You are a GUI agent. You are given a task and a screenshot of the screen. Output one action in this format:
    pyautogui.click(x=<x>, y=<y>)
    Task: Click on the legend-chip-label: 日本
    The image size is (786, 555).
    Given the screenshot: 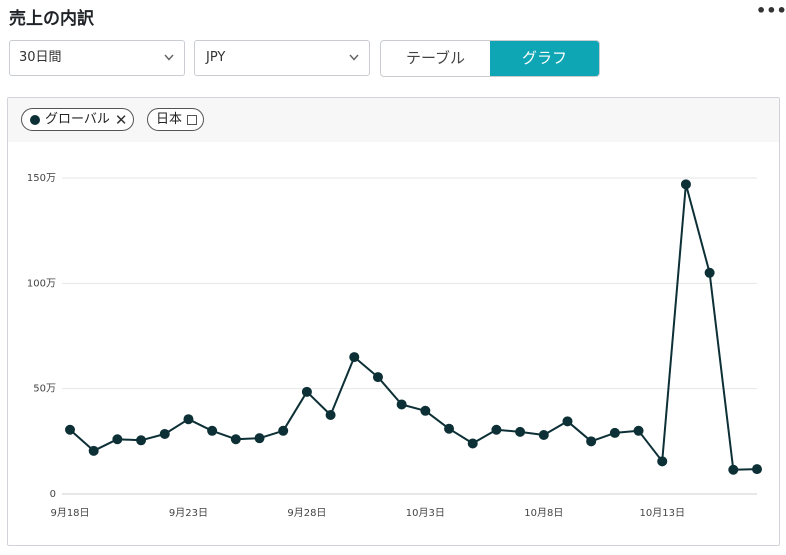 What is the action you would take?
    pyautogui.click(x=169, y=119)
    